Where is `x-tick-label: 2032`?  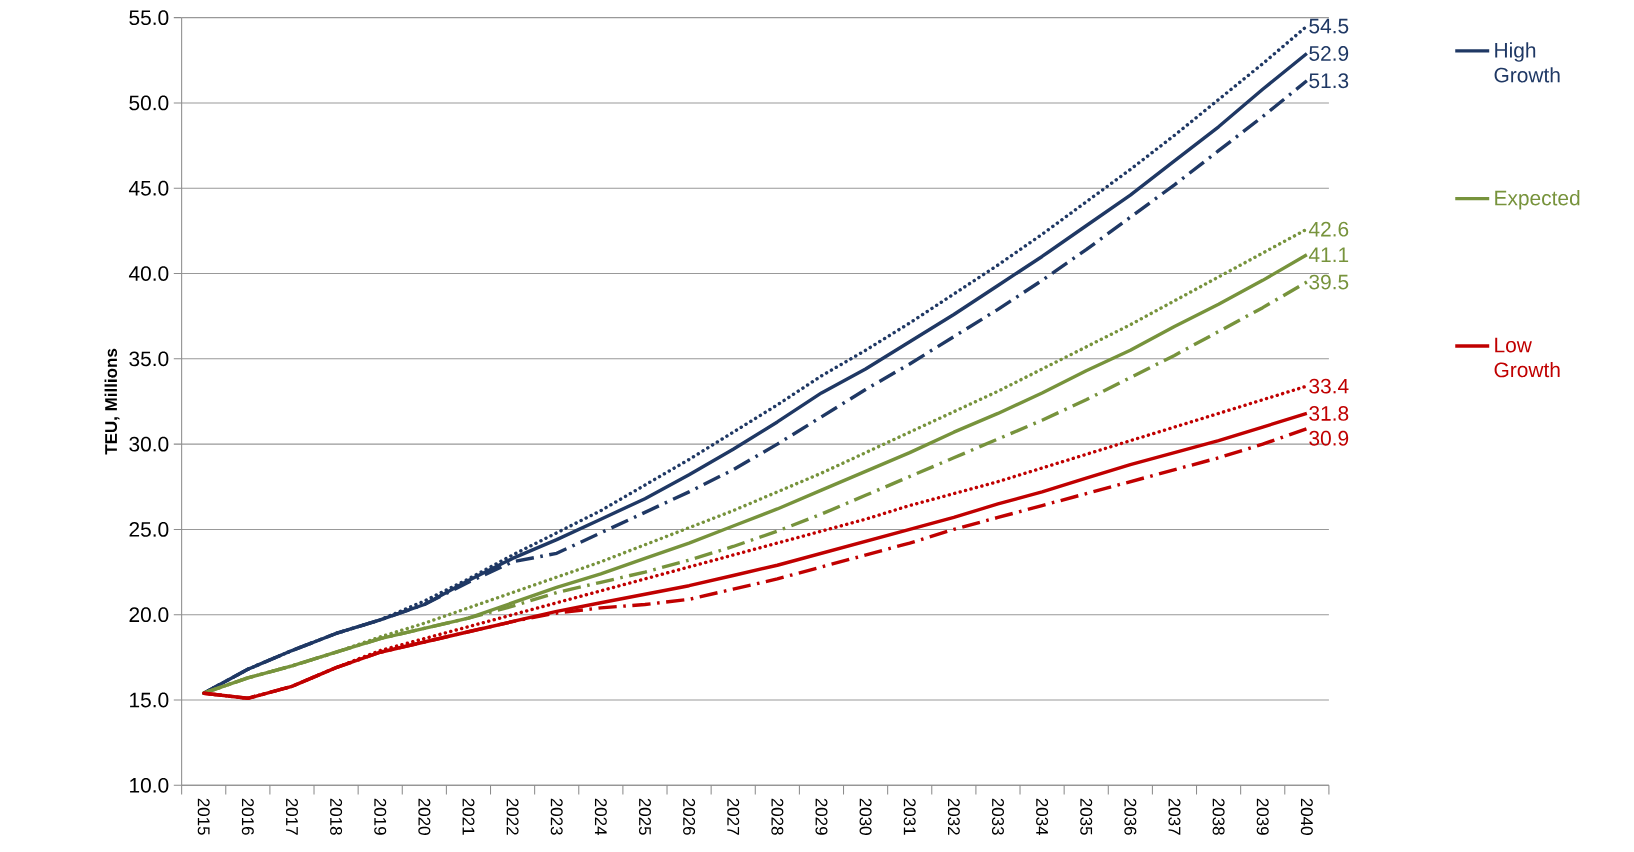 x-tick-label: 2032 is located at coordinates (953, 816).